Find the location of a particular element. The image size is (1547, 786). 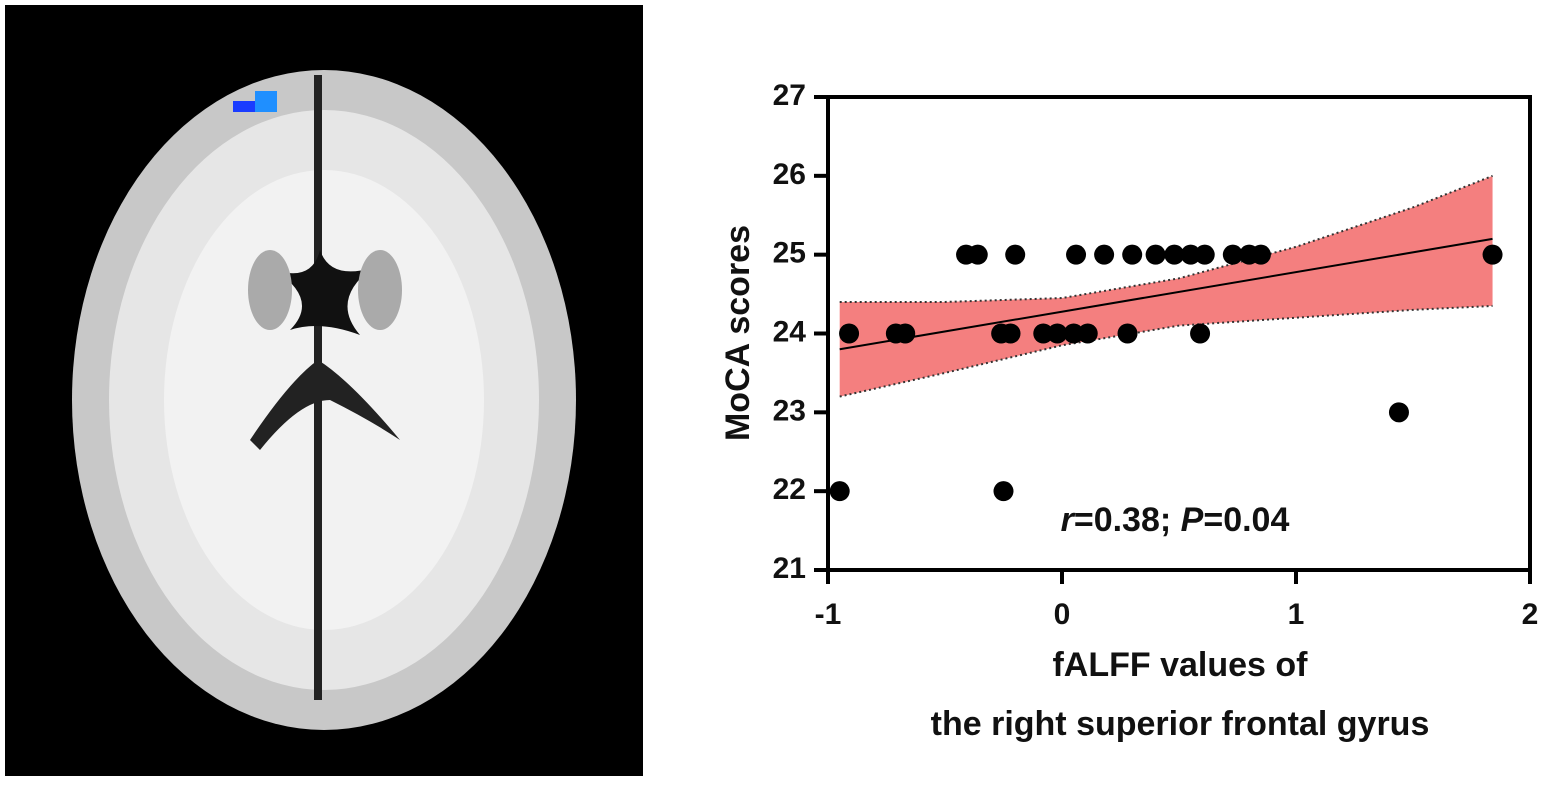

x-tick-label: 2 is located at coordinates (1530, 614).